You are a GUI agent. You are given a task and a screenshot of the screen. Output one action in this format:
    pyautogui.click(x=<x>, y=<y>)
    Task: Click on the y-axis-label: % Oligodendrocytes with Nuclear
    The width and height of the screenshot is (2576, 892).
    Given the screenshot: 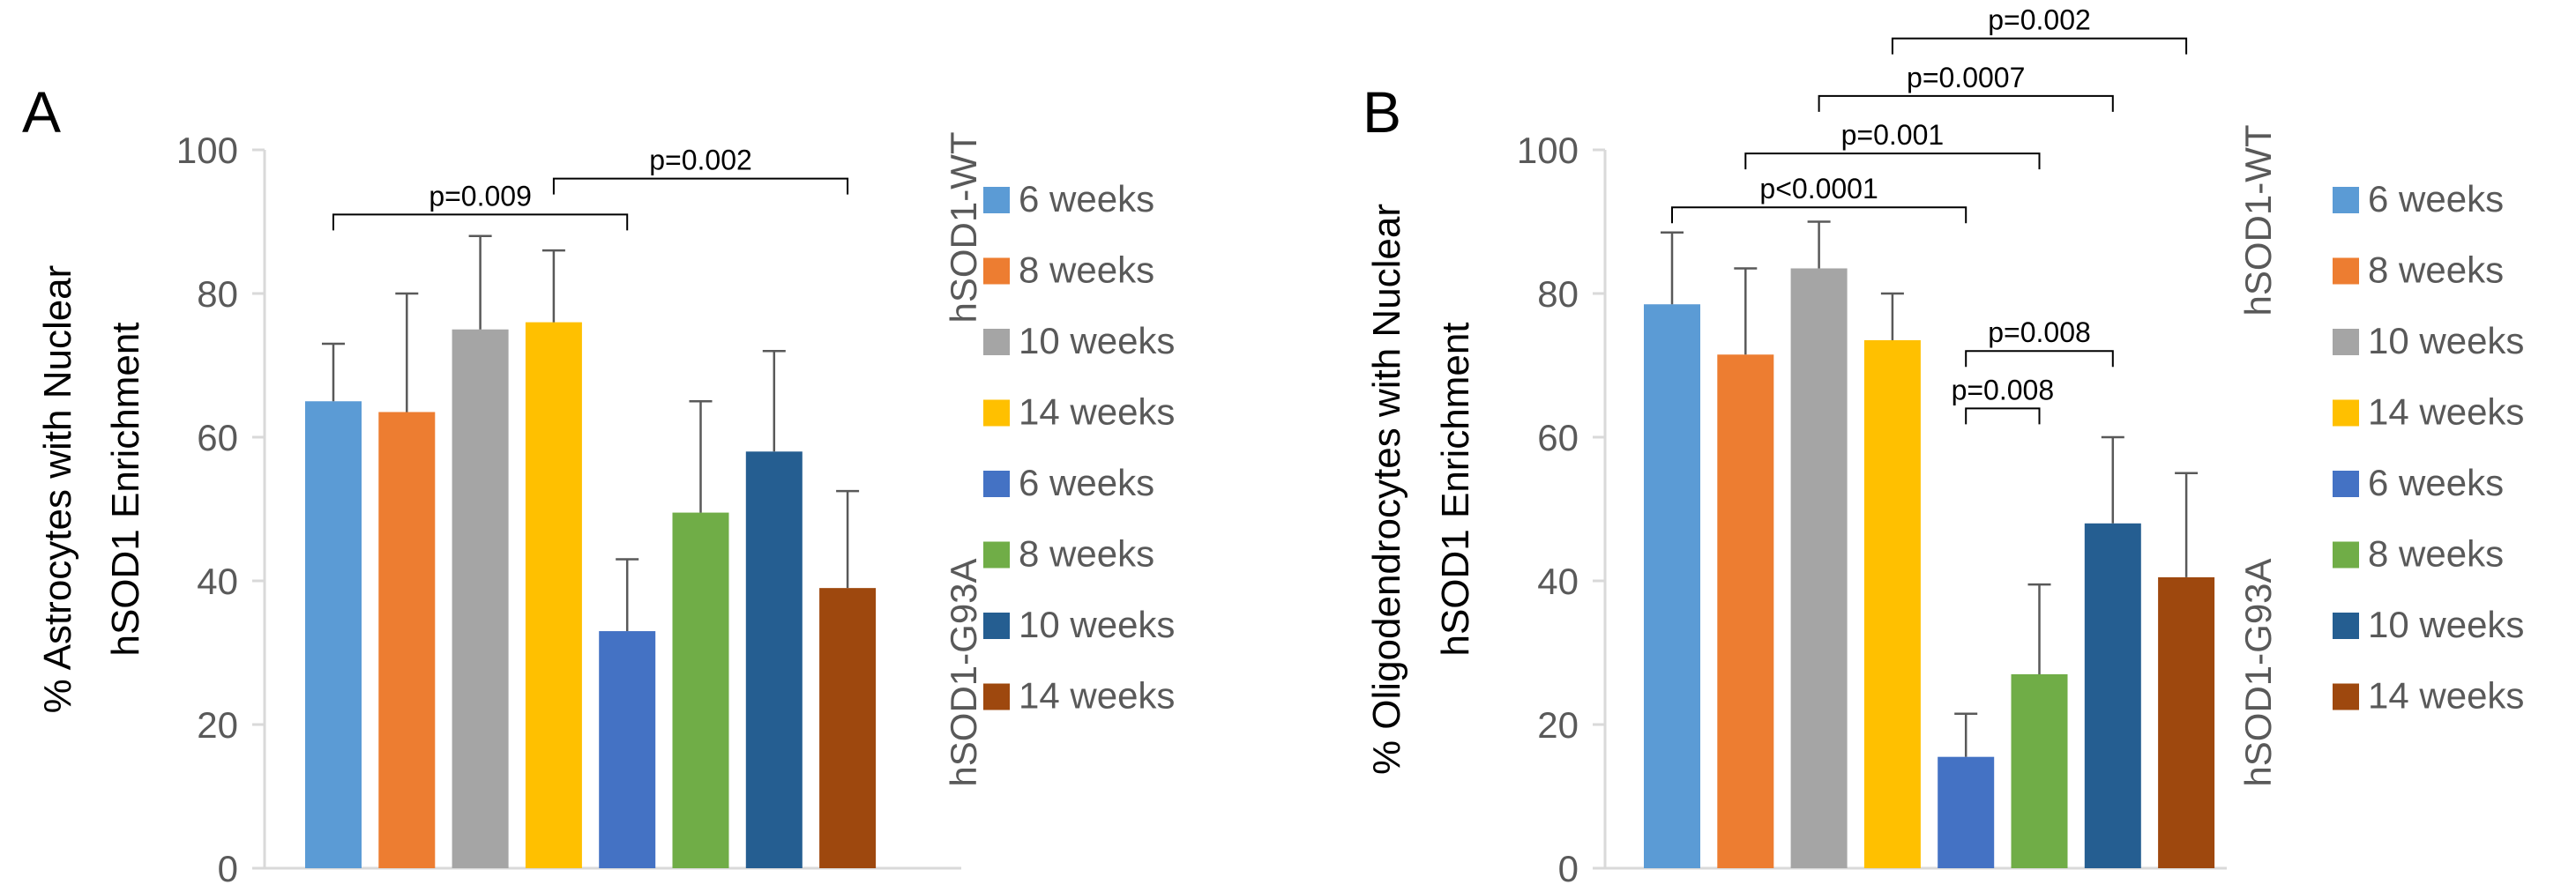 What is the action you would take?
    pyautogui.click(x=1386, y=489)
    